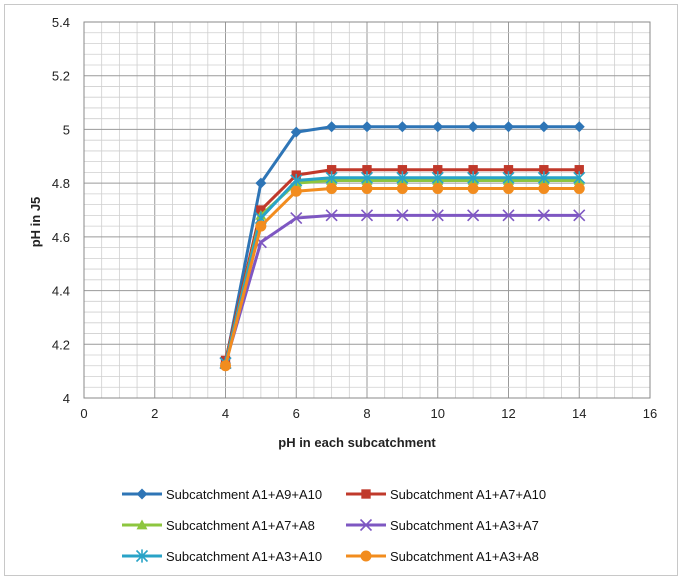  I want to click on legend-item: Subcatchment A1+A9+A10, so click(222, 494).